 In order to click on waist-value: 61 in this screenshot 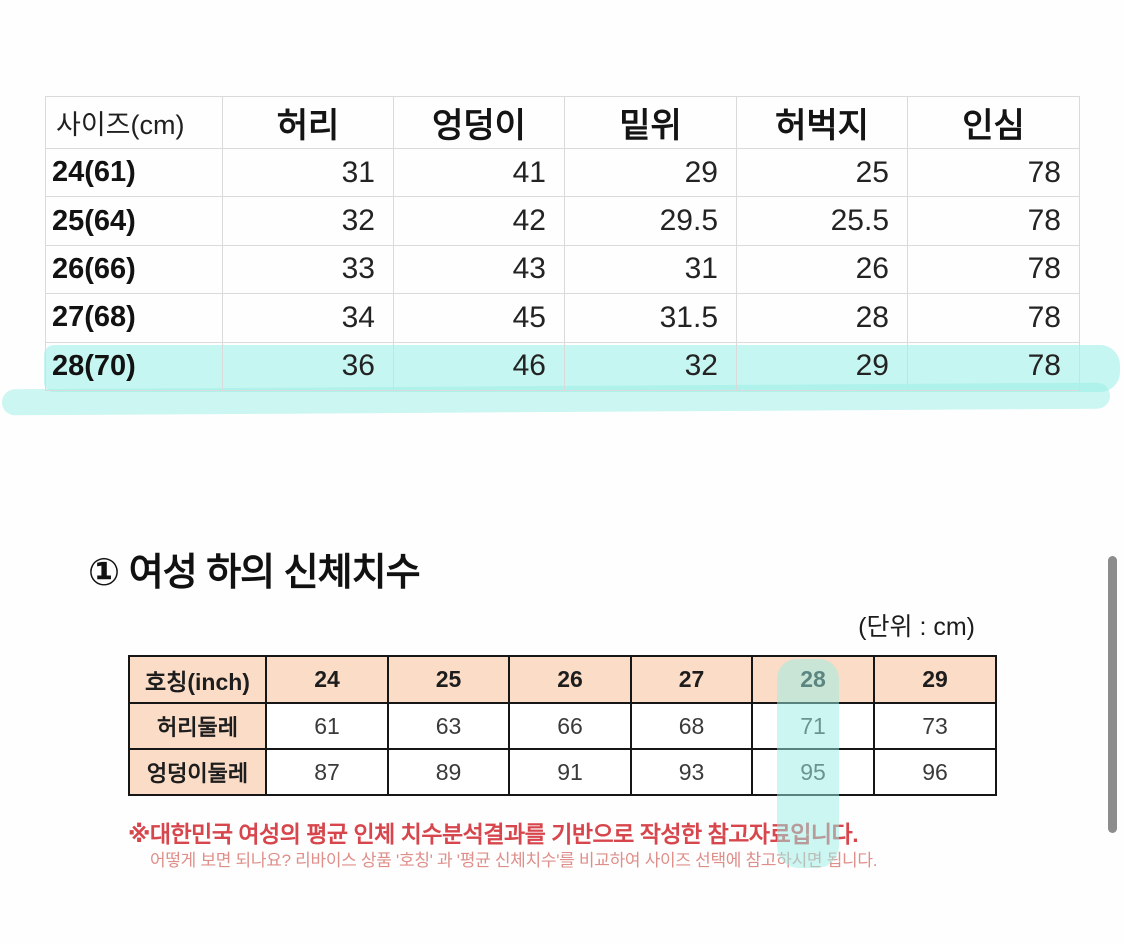, I will do `click(327, 726)`.